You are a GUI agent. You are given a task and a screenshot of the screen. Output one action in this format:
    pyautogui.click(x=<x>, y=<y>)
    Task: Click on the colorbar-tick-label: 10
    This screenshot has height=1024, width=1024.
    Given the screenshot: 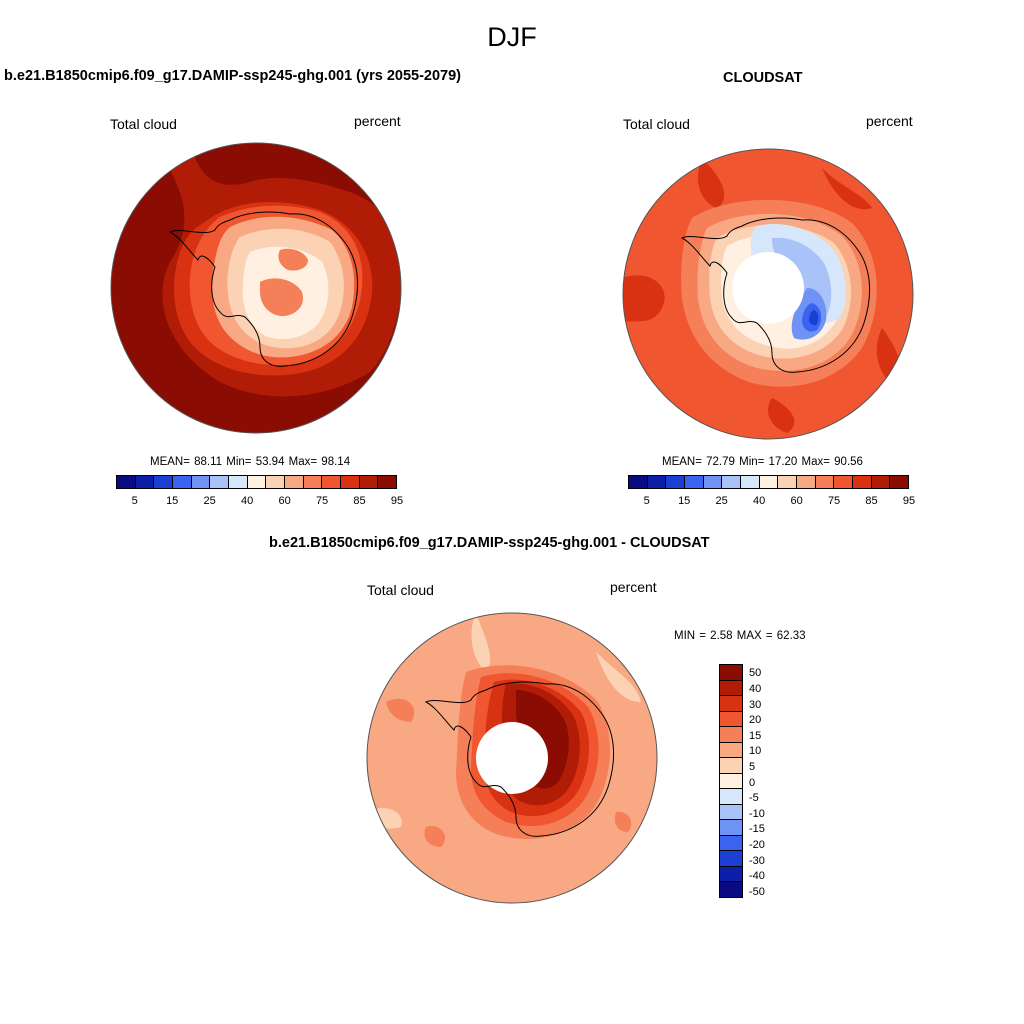 What is the action you would take?
    pyautogui.click(x=755, y=751)
    